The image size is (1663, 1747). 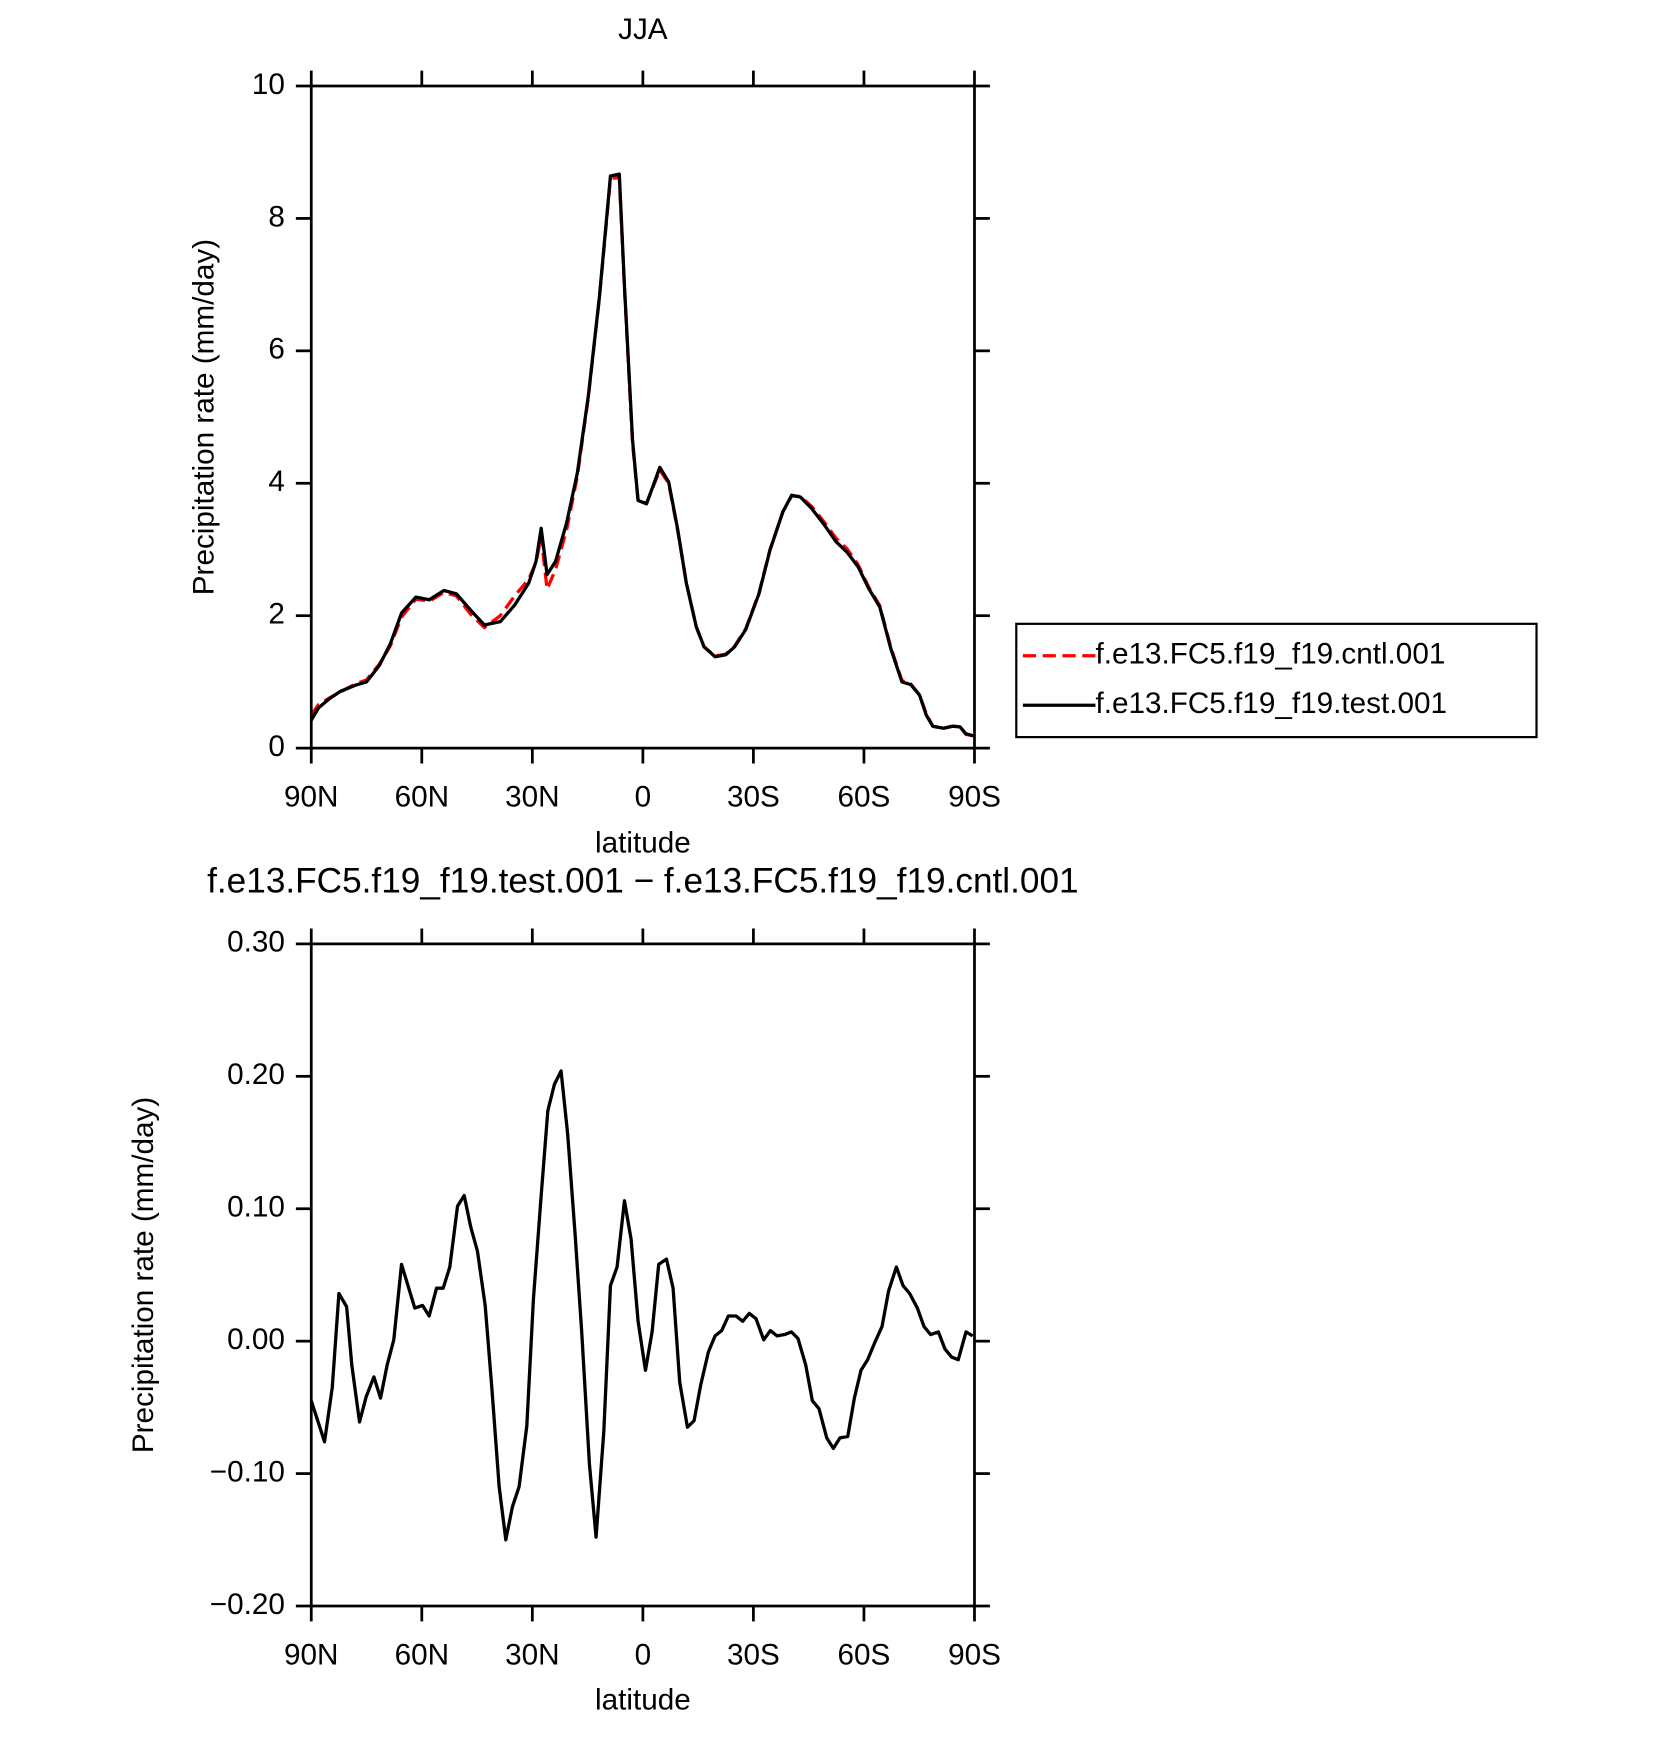 I want to click on y-tick-label: 0.20, so click(x=256, y=1074).